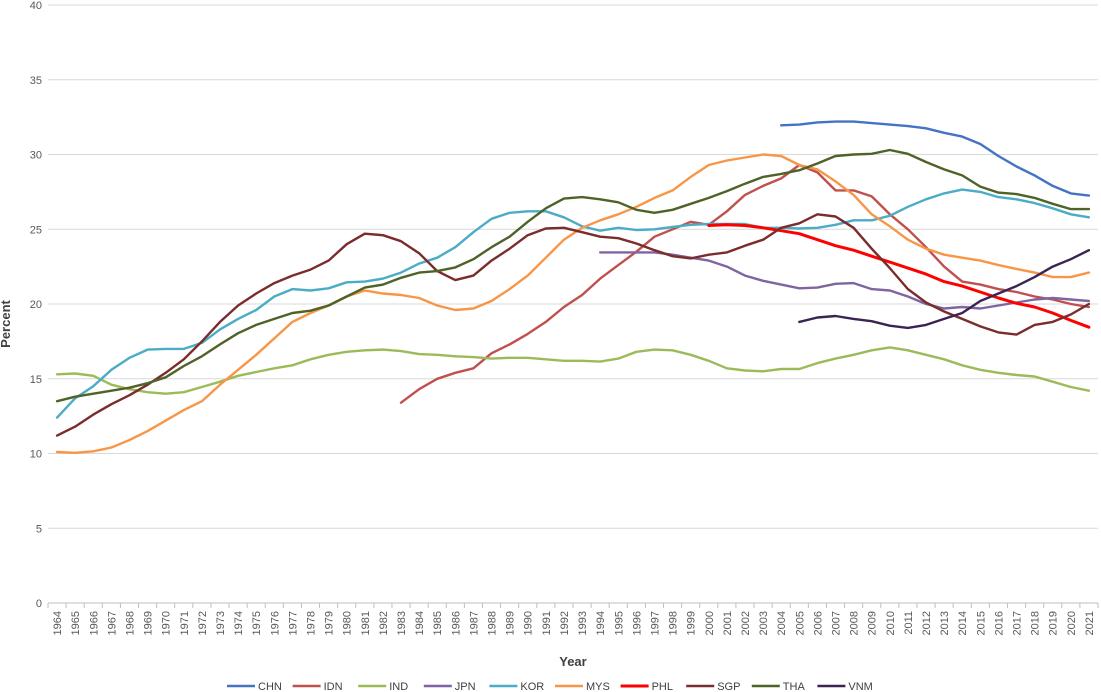 This screenshot has width=1101, height=692. What do you see at coordinates (981, 623) in the screenshot?
I see `x-tick-label: 2015` at bounding box center [981, 623].